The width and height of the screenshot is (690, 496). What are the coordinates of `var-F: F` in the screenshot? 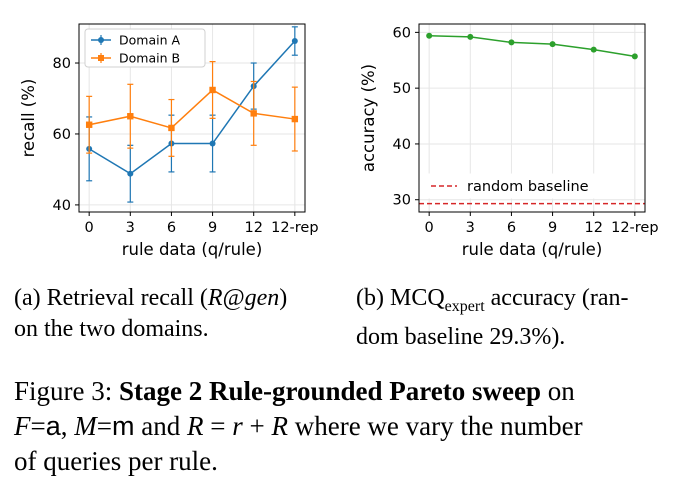 It's located at (22, 426).